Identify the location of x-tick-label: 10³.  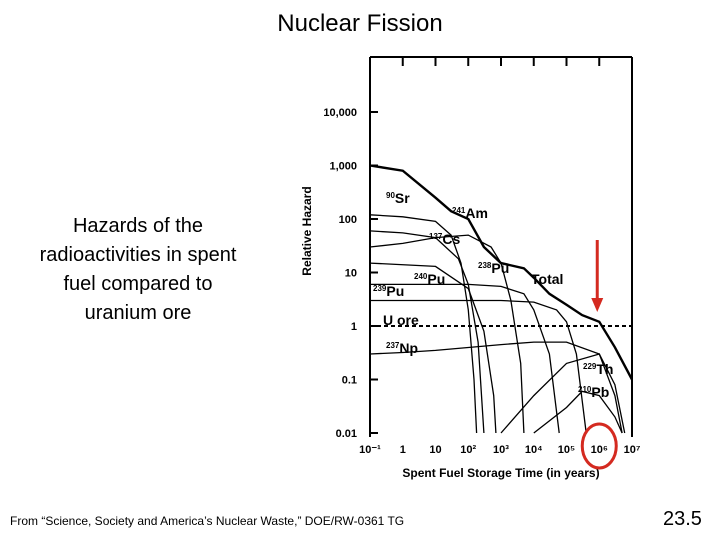
(501, 450).